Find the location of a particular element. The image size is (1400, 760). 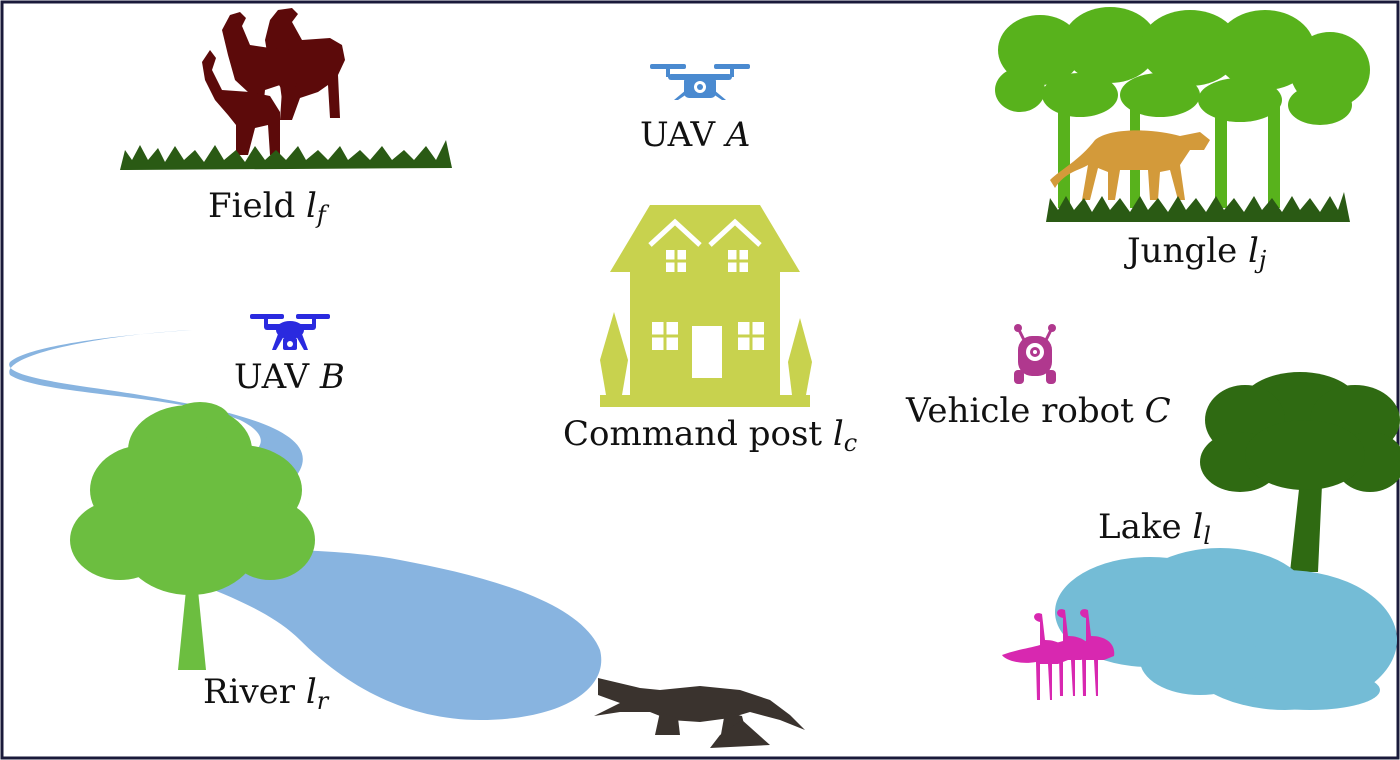

cheetah-icon is located at coordinates (1130, 165).